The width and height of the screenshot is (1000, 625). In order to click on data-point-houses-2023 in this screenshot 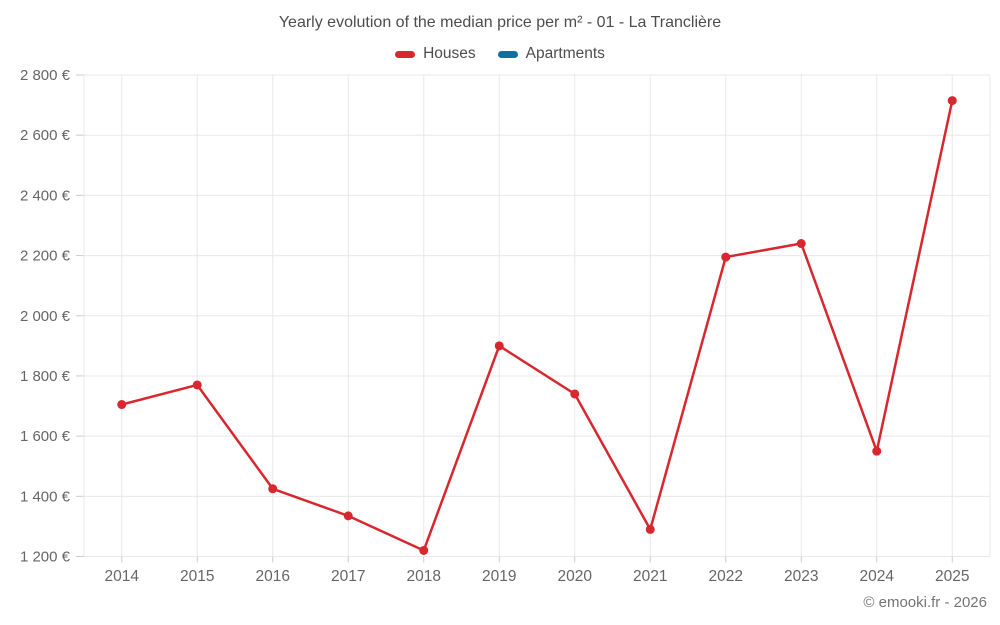, I will do `click(801, 244)`.